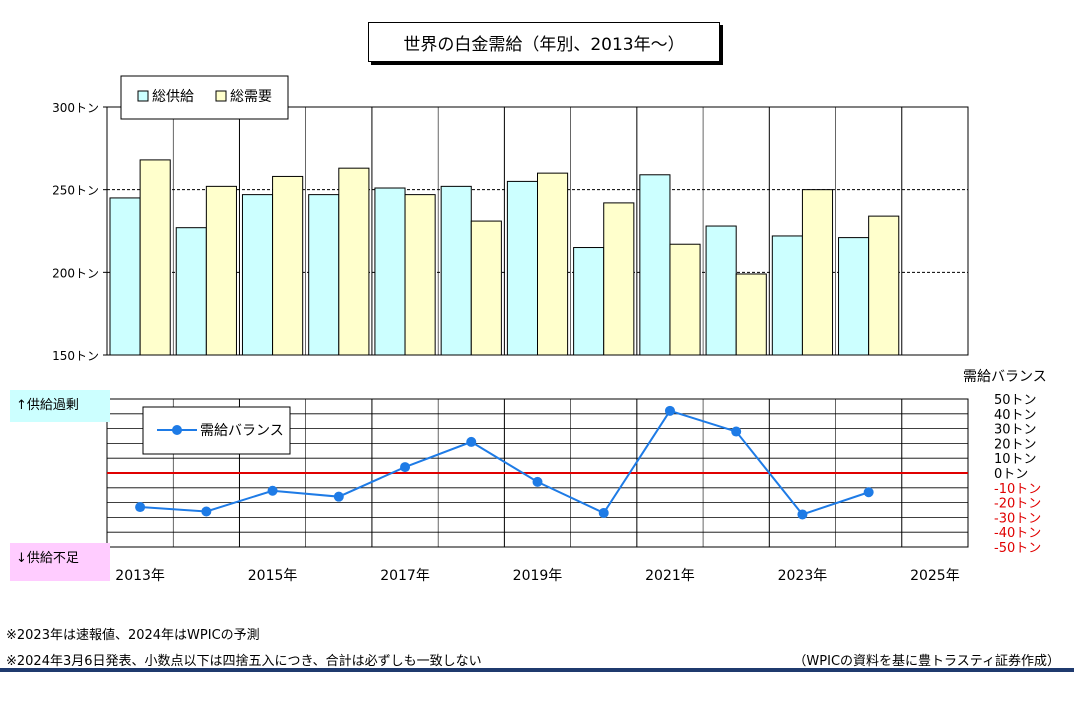 The width and height of the screenshot is (1074, 707). I want to click on x-tick-label: 2017年, so click(405, 576).